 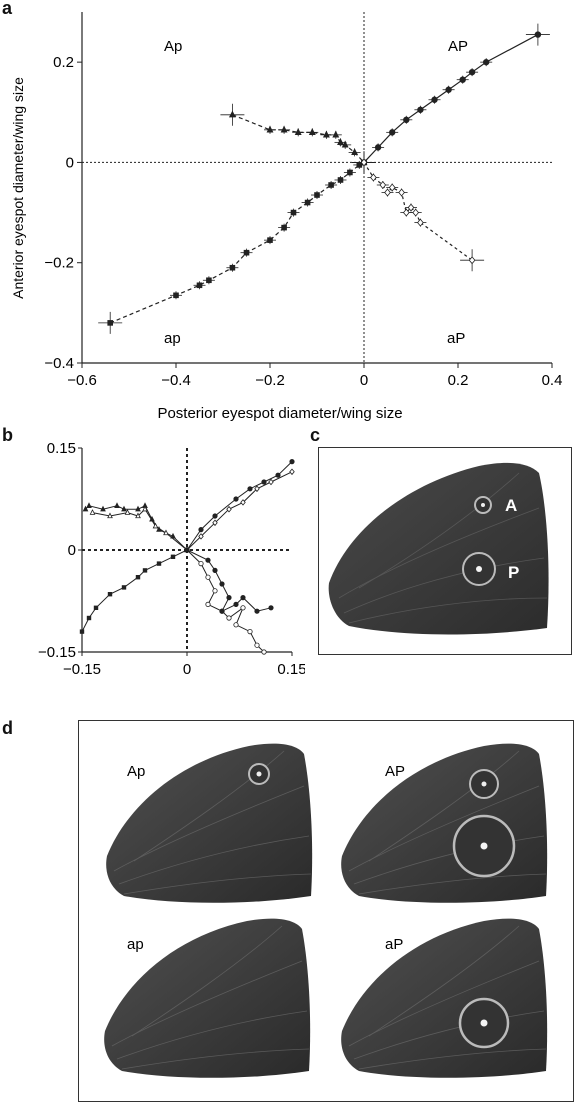 I want to click on wing-AP, so click(x=444, y=823).